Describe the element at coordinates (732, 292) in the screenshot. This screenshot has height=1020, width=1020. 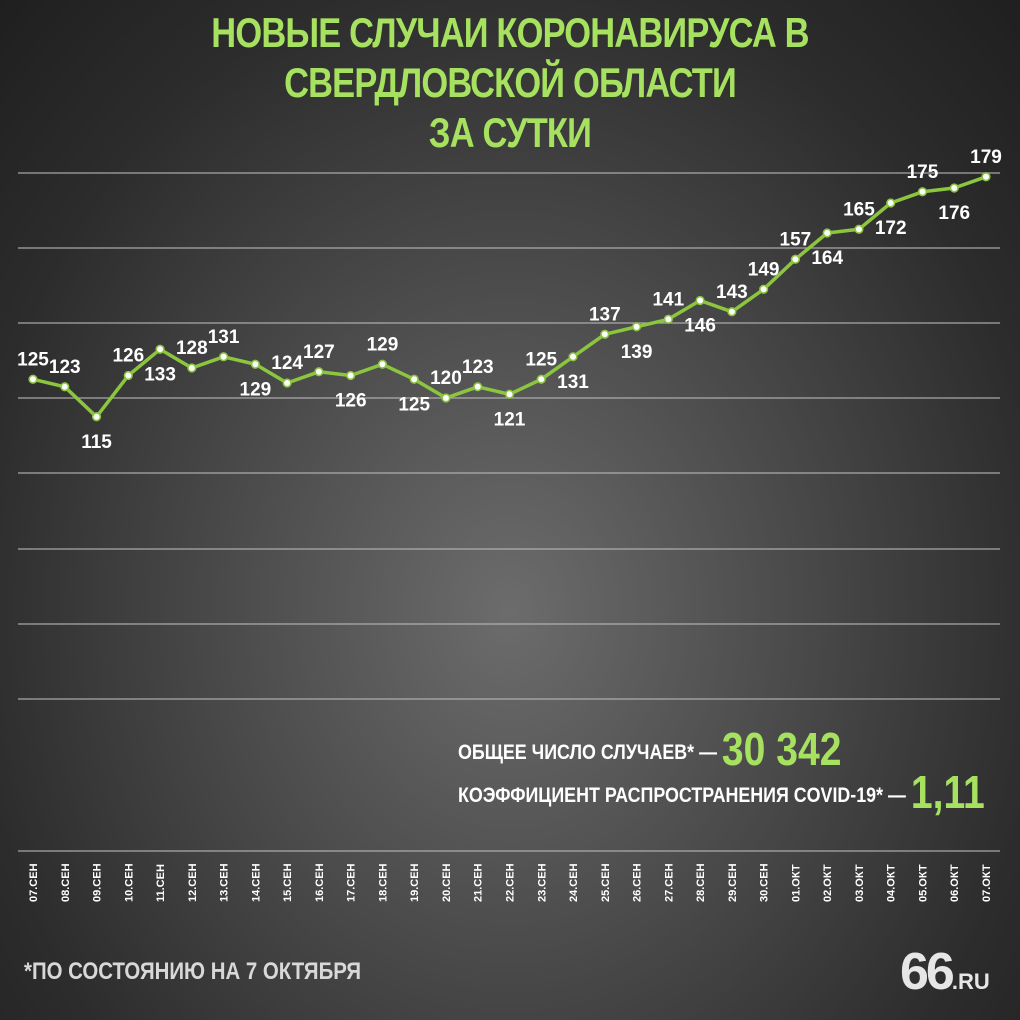
I see `data-label: 143` at that location.